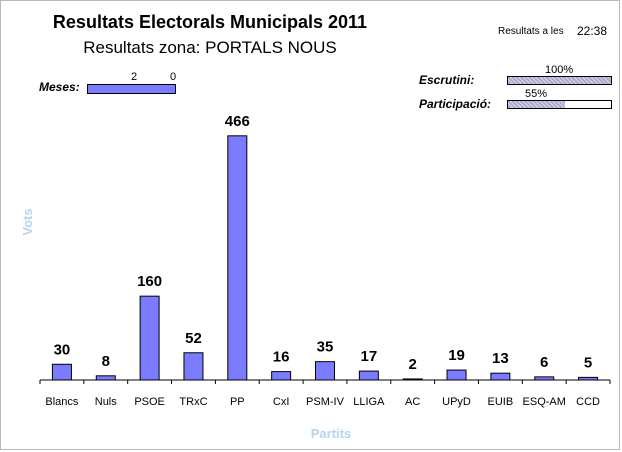 This screenshot has width=622, height=452. Describe the element at coordinates (325, 347) in the screenshot. I see `data-label: 35` at that location.